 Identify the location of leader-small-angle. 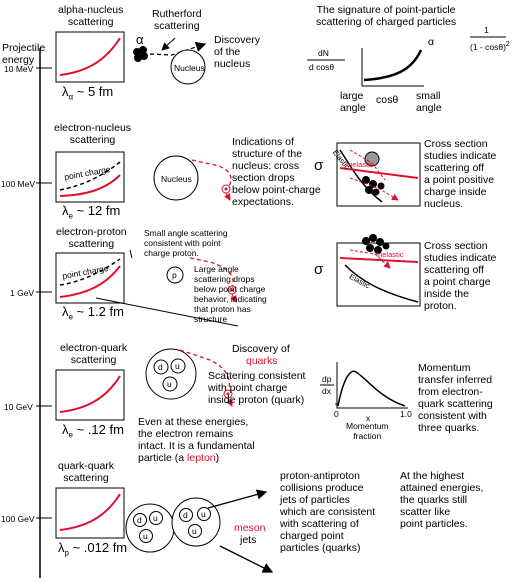
(131, 254).